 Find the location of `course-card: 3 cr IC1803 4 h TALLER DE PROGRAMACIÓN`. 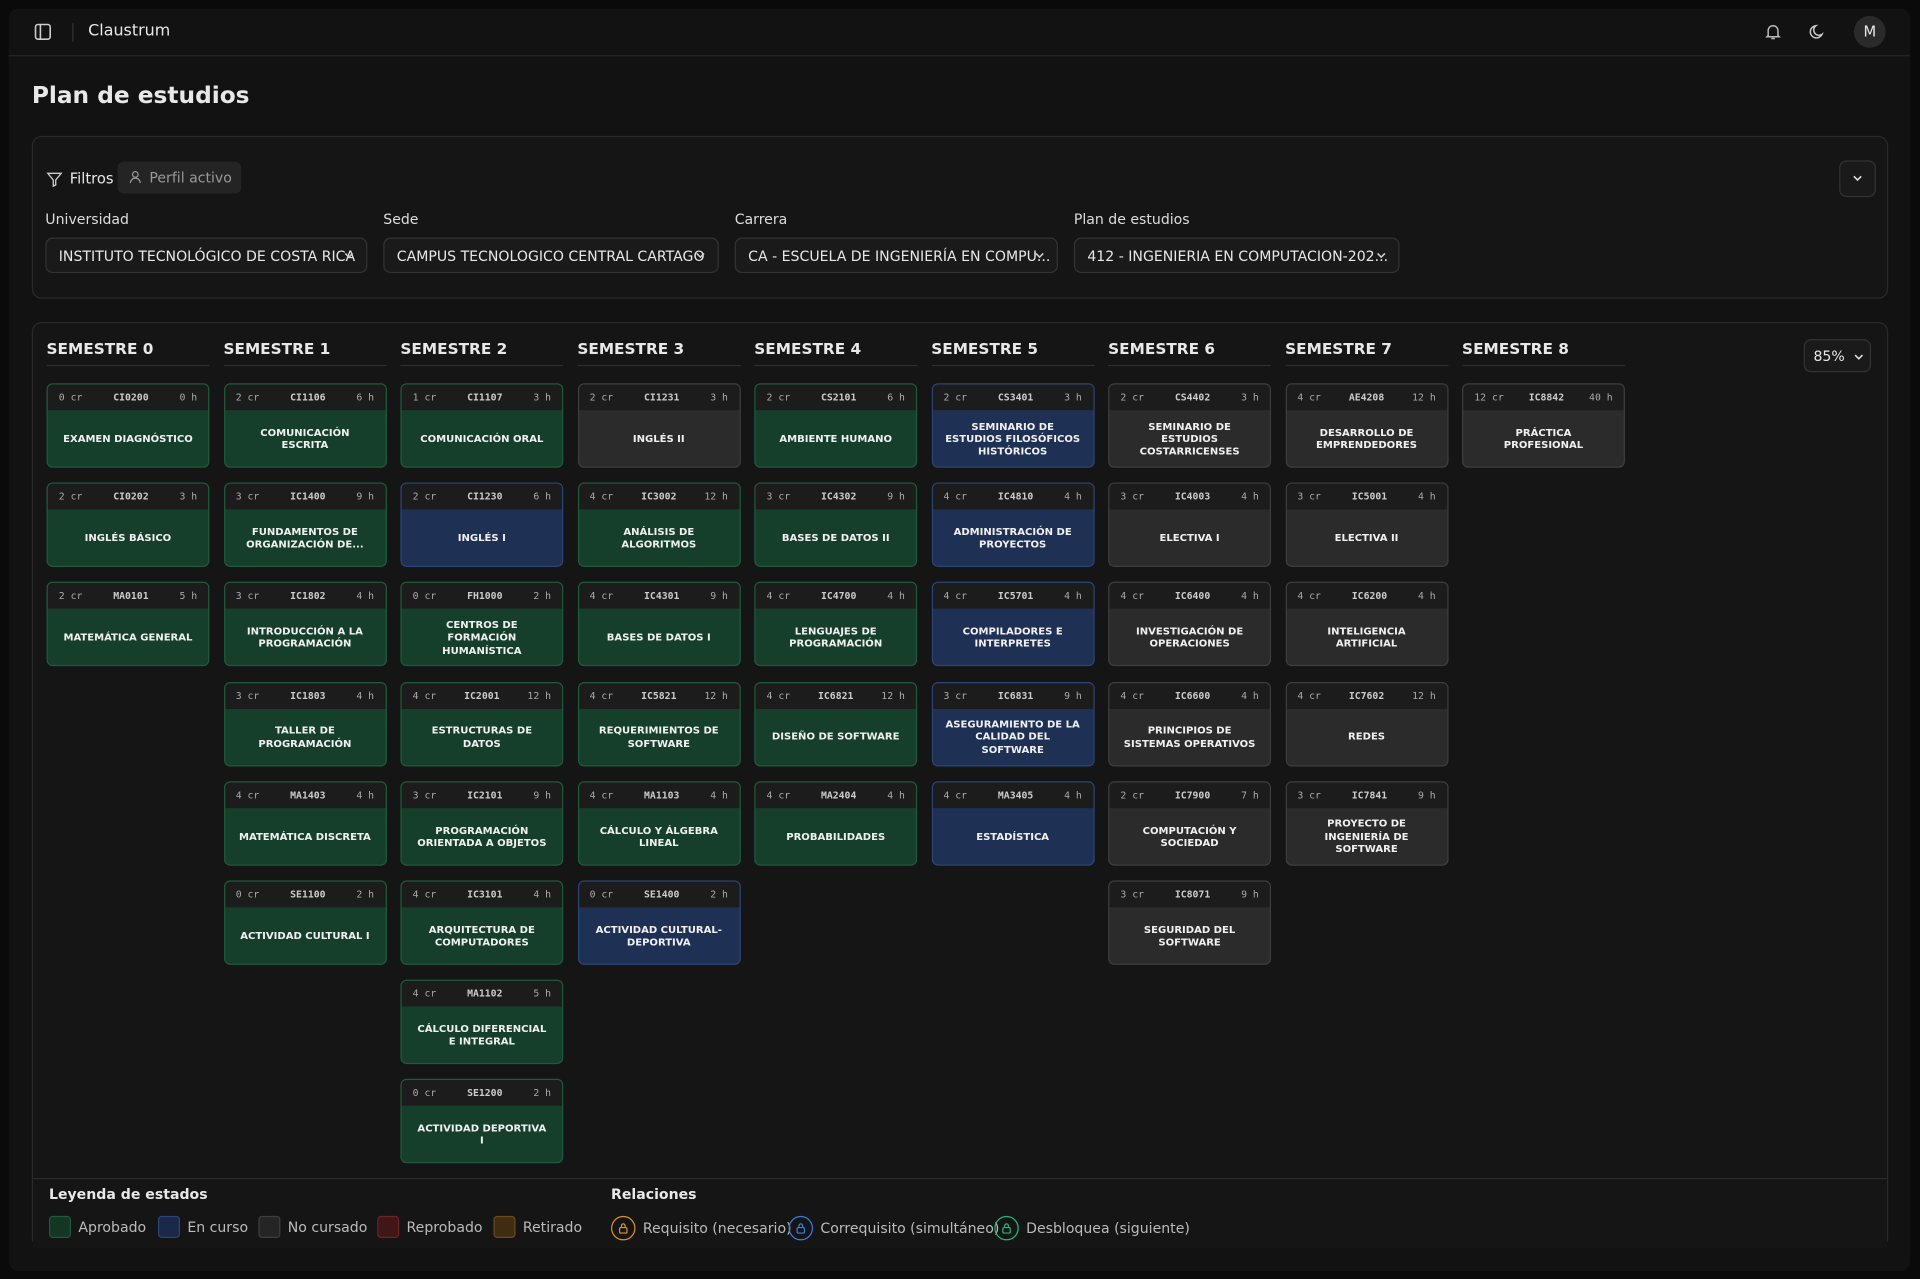

course-card: 3 cr IC1803 4 h TALLER DE PROGRAMACIÓN is located at coordinates (305, 724).